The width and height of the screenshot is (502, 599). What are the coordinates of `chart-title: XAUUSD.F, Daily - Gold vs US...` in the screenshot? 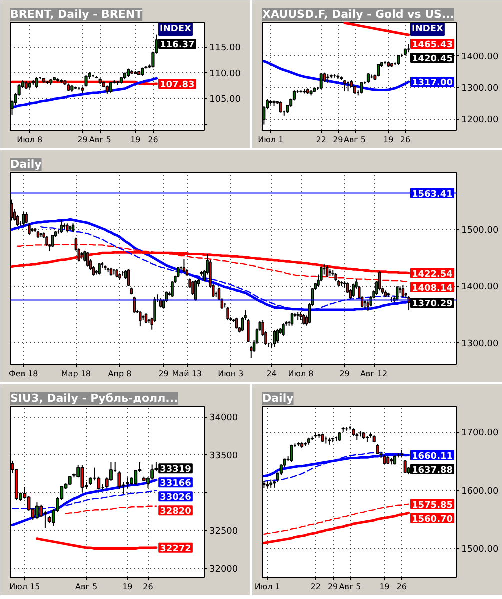 It's located at (358, 14).